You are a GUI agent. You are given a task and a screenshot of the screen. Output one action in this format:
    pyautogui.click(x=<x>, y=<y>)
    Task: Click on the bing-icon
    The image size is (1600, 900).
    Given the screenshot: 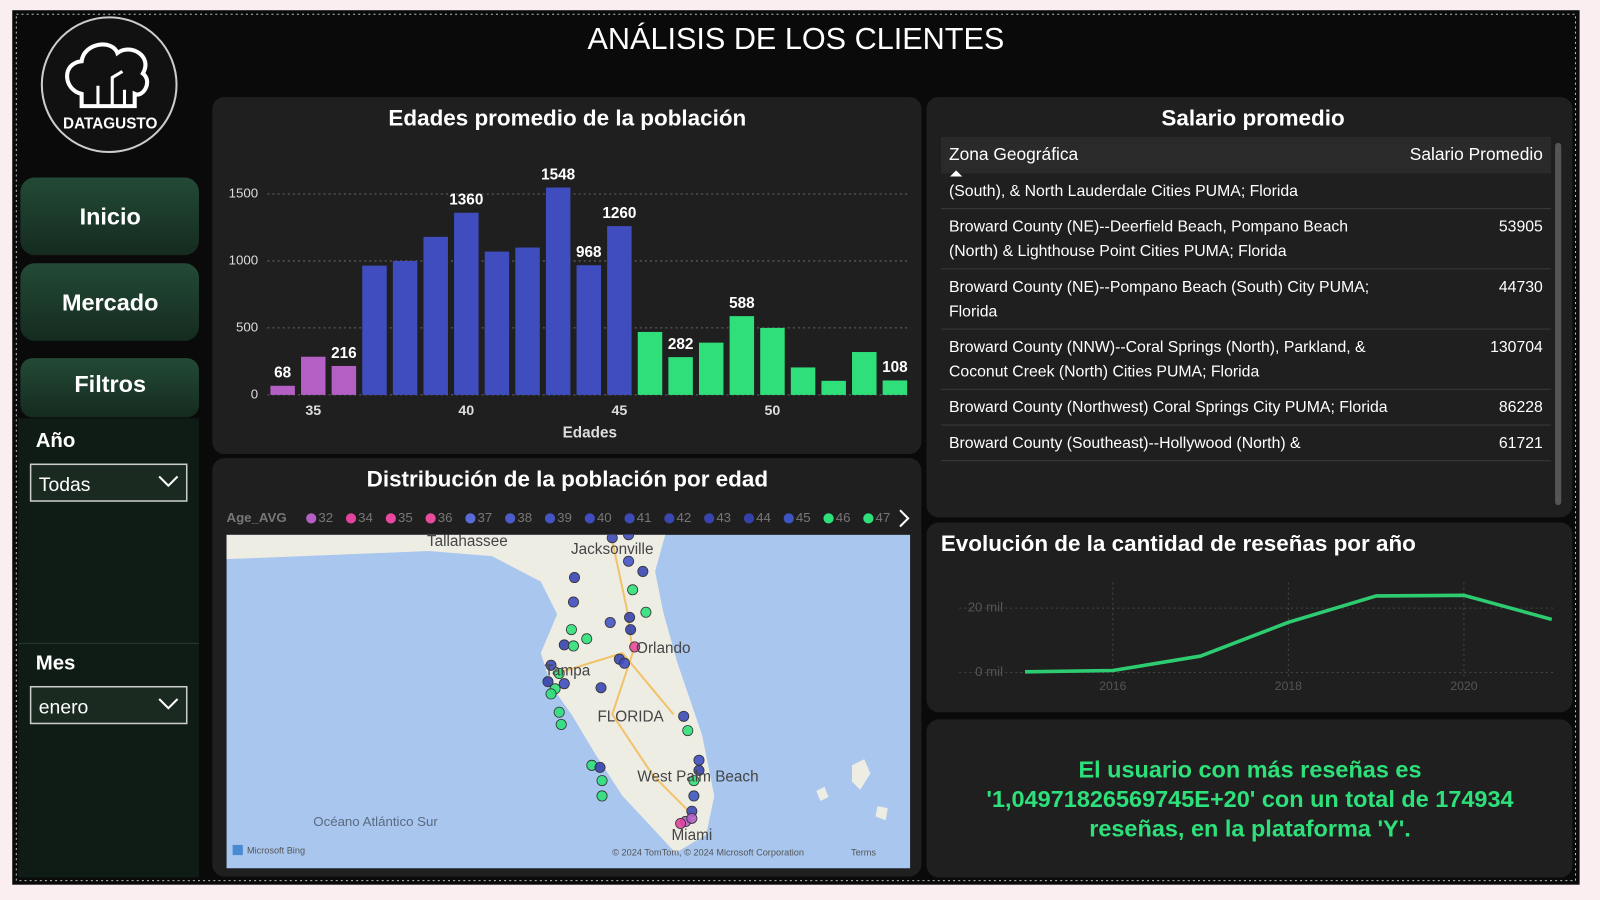 What is the action you would take?
    pyautogui.click(x=237, y=850)
    